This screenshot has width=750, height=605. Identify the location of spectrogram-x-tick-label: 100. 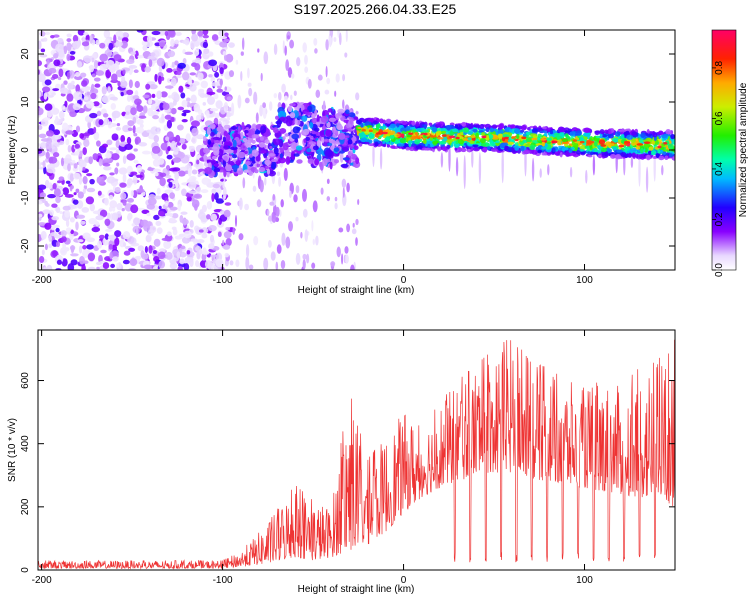
(584, 280).